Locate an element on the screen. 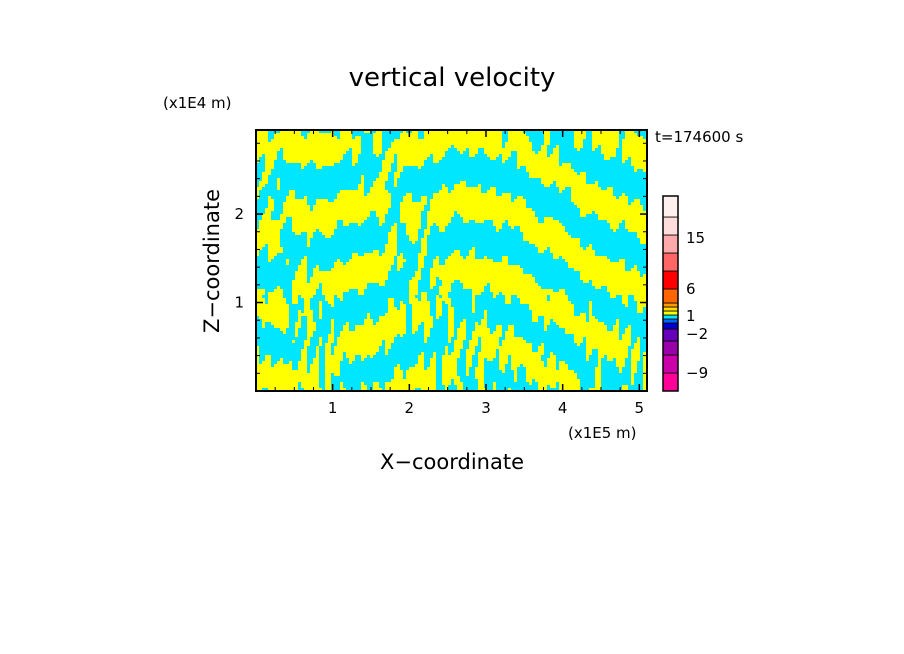 The width and height of the screenshot is (904, 654). colorbar-segment is located at coordinates (670, 262).